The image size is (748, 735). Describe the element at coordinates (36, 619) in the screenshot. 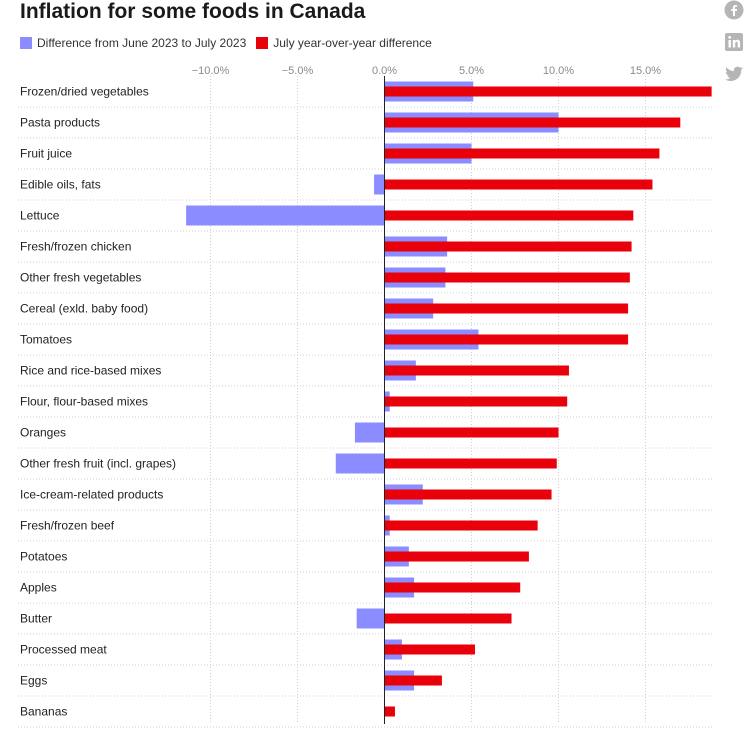

I see `category-label: Butter` at that location.